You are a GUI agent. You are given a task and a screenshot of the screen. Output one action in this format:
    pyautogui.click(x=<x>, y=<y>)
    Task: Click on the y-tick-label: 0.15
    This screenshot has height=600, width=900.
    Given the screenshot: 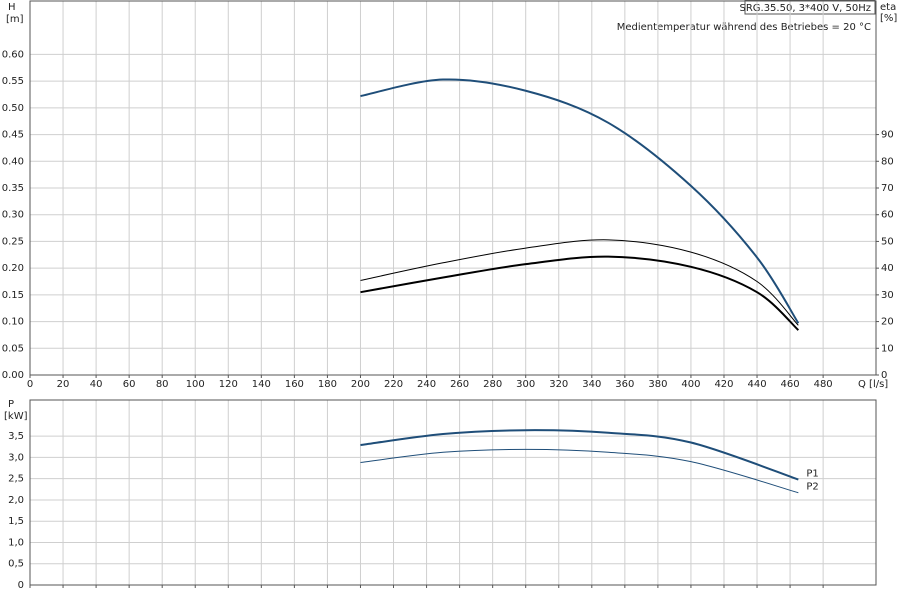 What is the action you would take?
    pyautogui.click(x=13, y=295)
    